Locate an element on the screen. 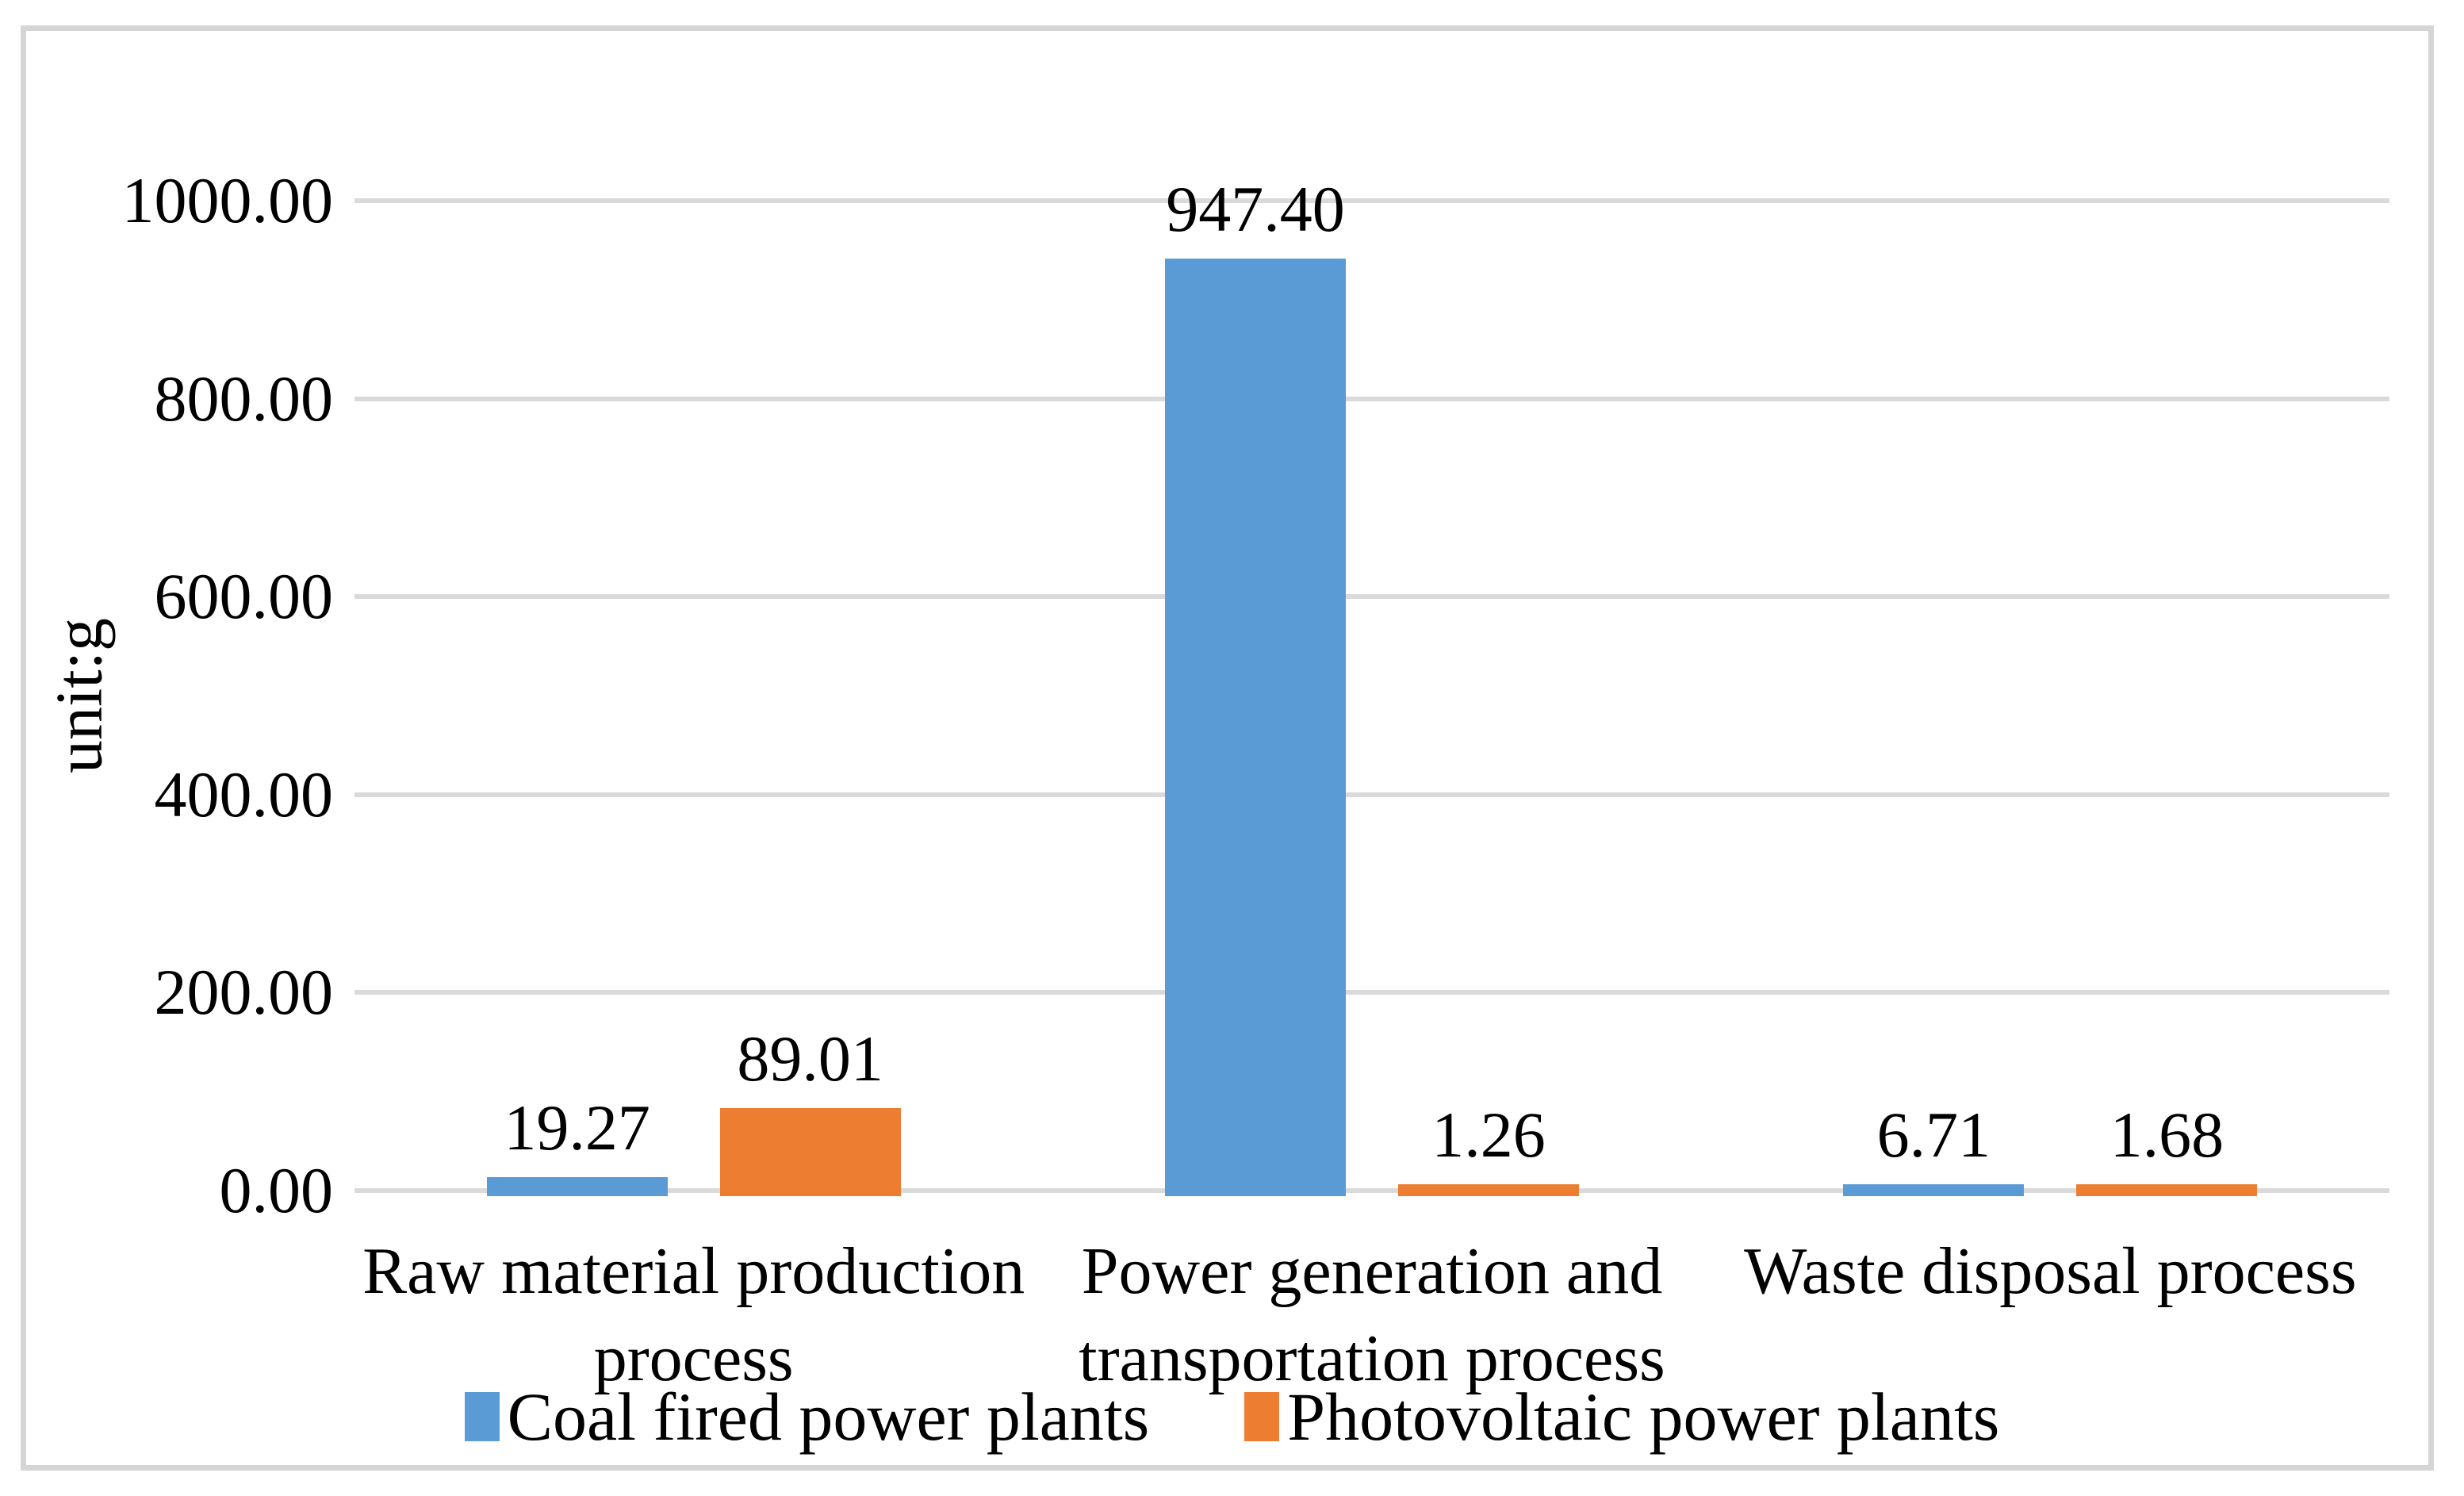  category-label-waste-disposal-process: Waste disposal process is located at coordinates (2050, 1271).